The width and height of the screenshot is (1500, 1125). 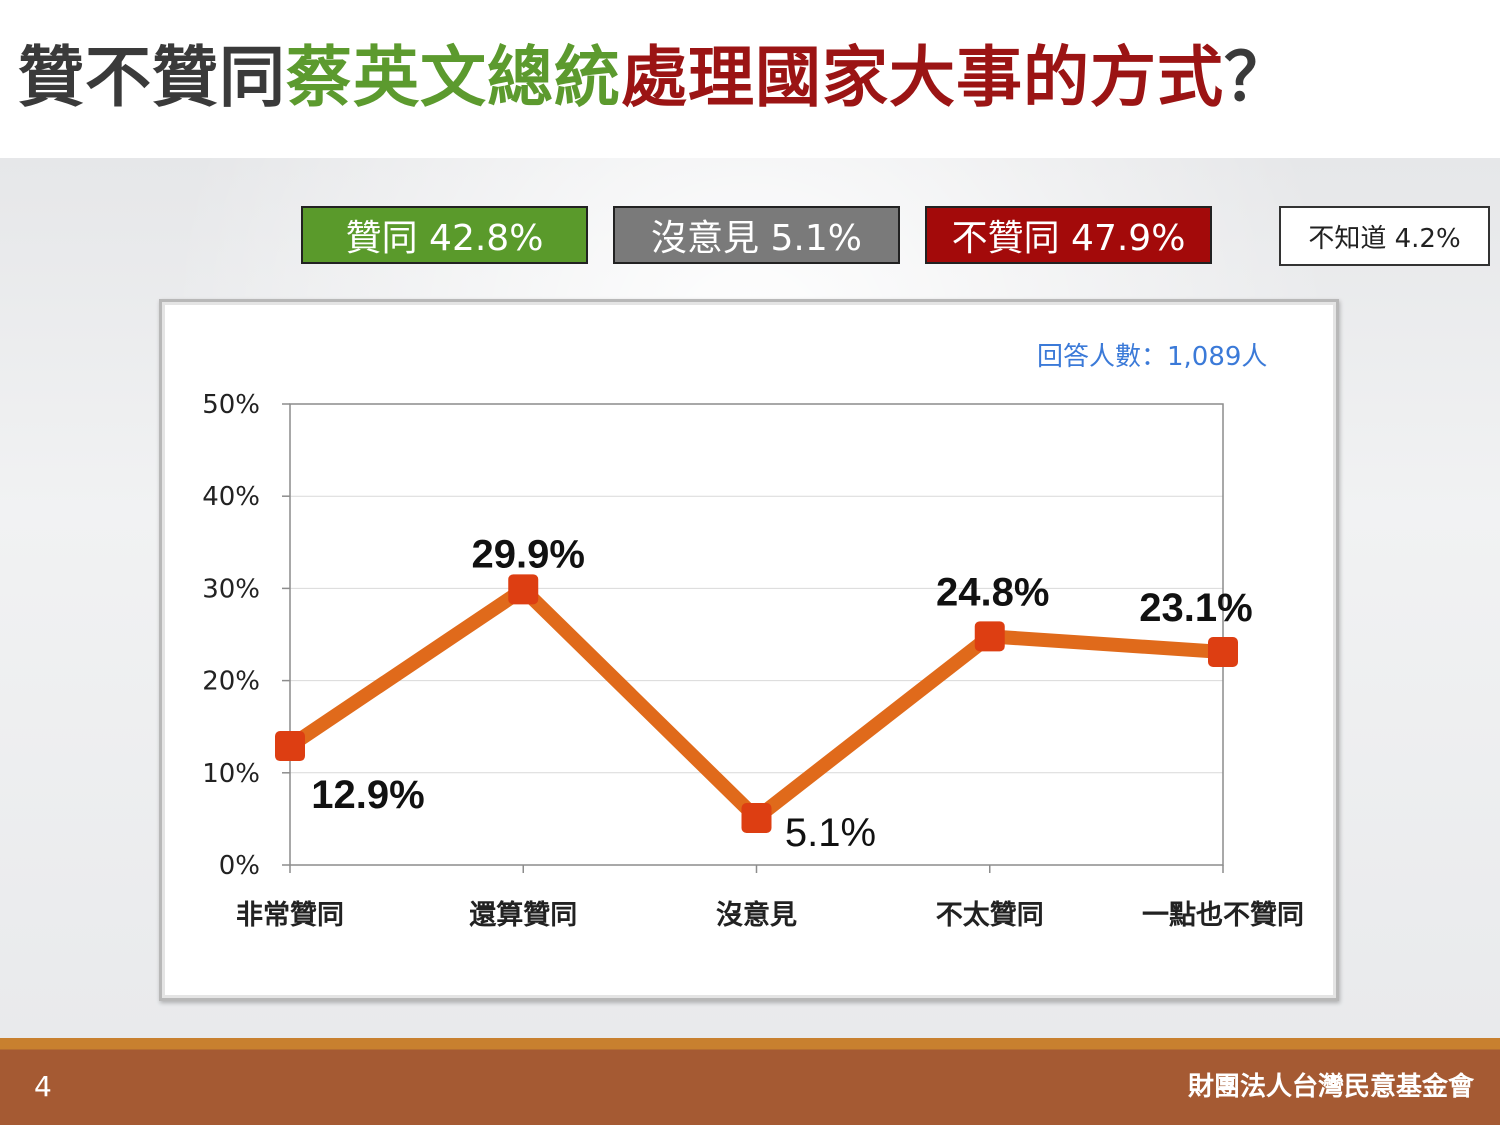 What do you see at coordinates (367, 795) in the screenshot?
I see `data-label: 12.9%` at bounding box center [367, 795].